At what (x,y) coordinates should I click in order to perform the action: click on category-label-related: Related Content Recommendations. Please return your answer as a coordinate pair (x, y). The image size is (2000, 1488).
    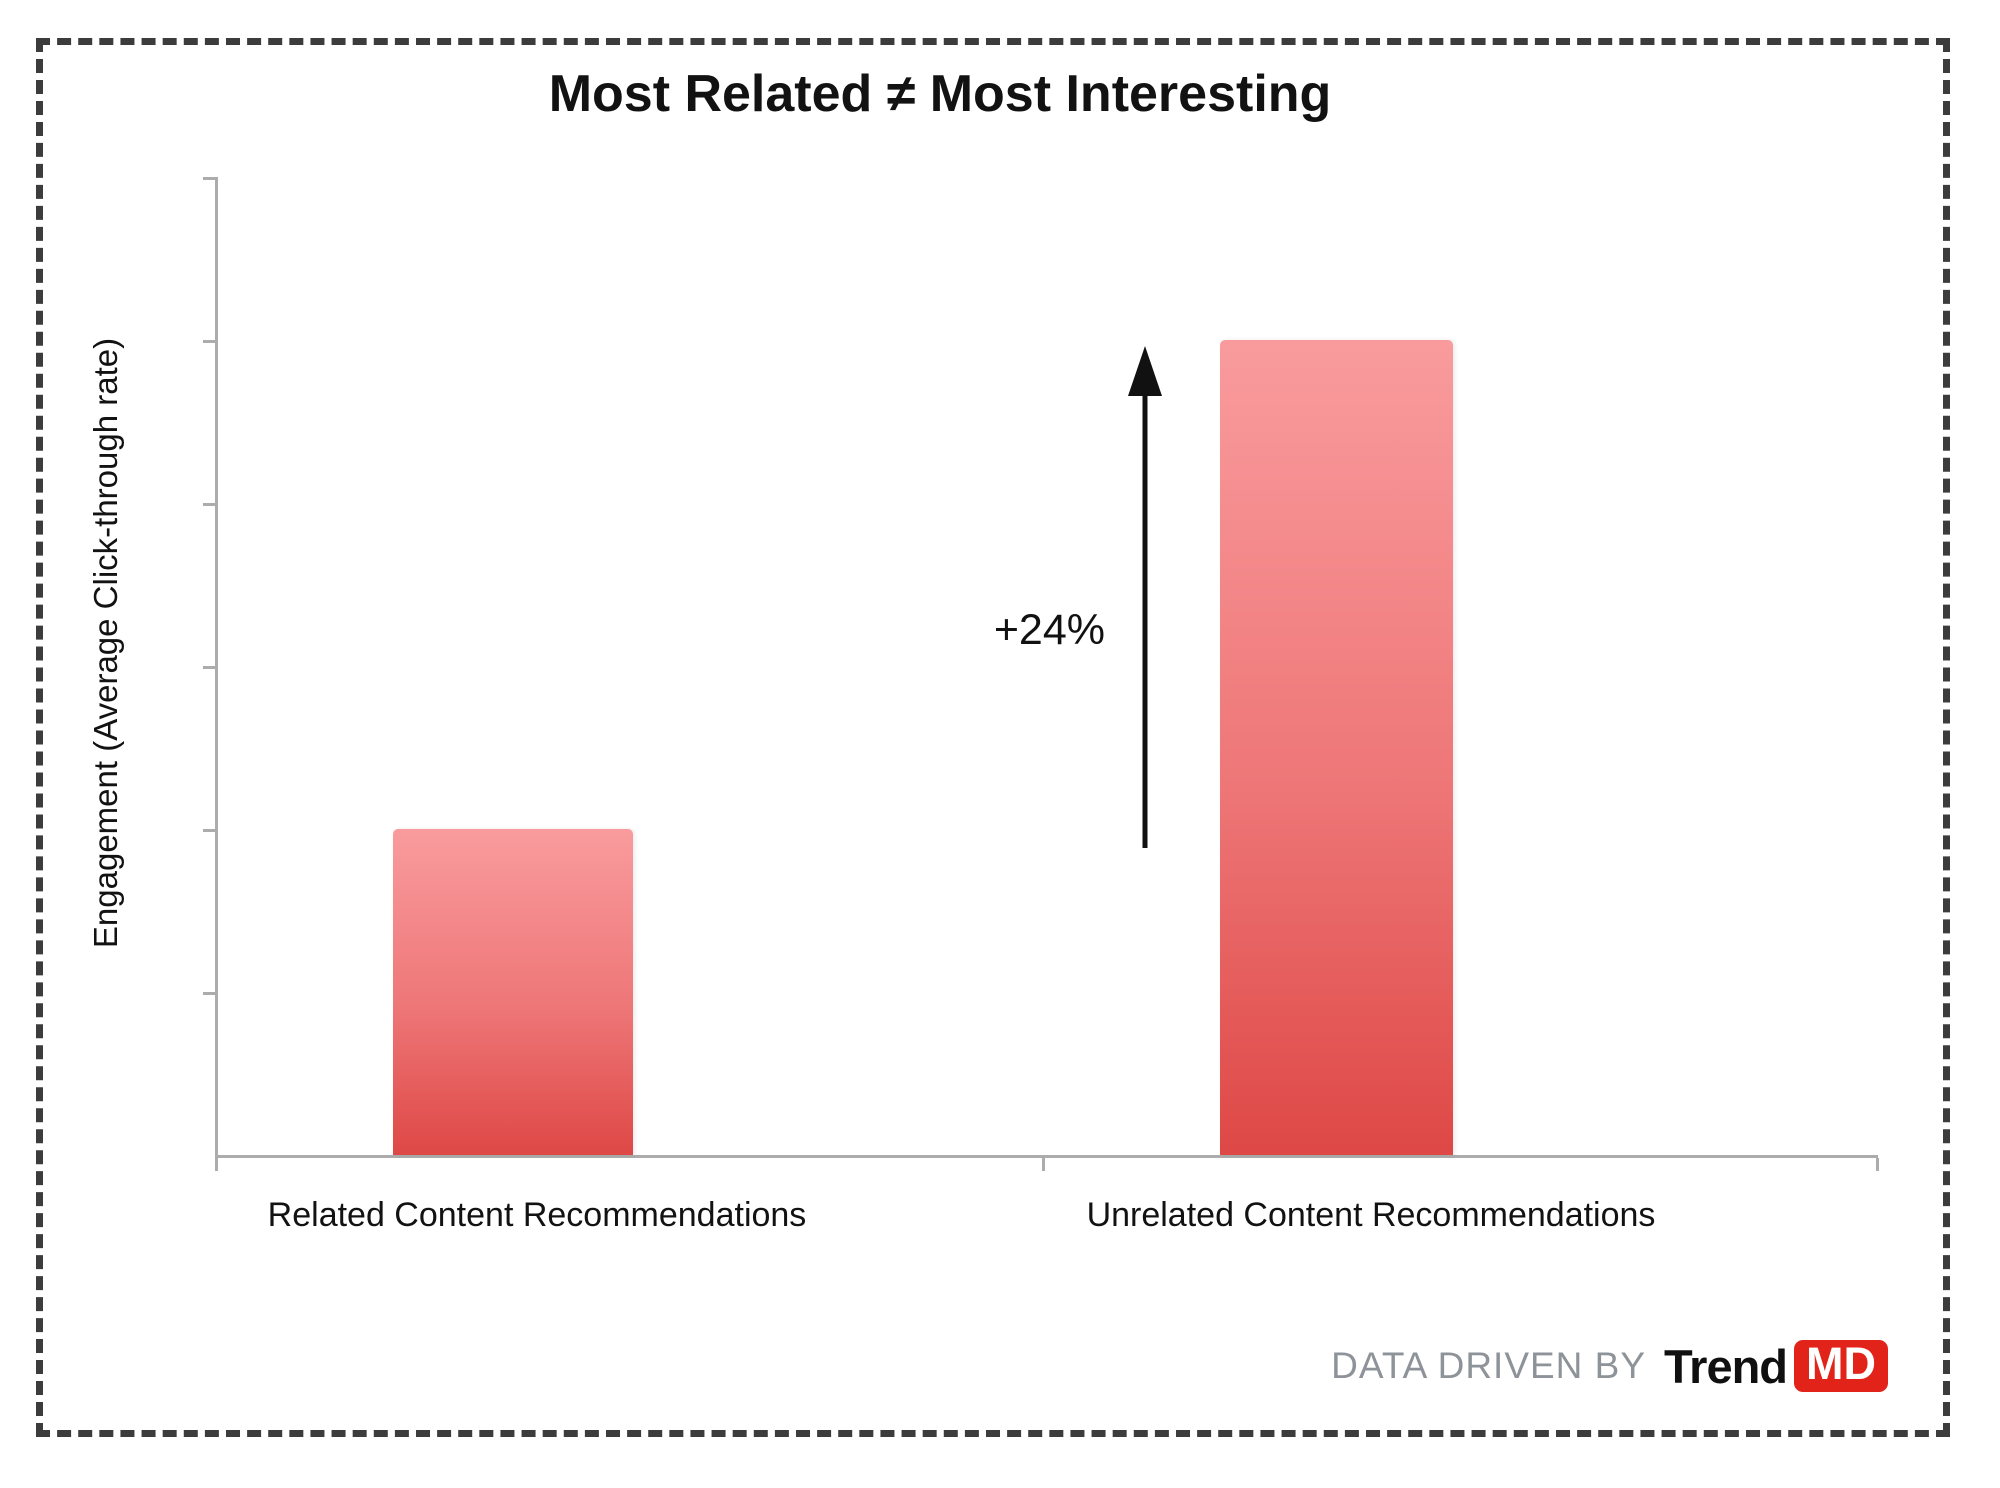
    Looking at the image, I should click on (537, 1215).